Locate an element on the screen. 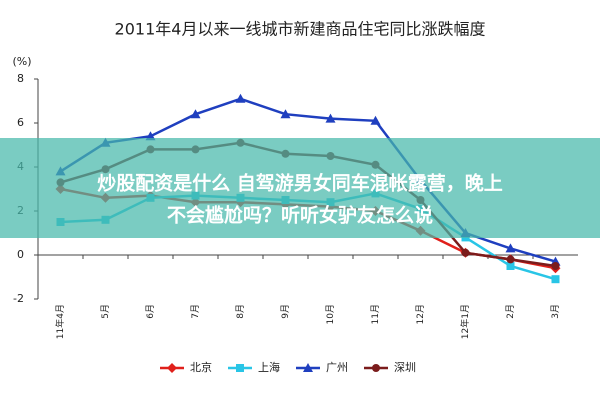 This screenshot has height=400, width=600. x-tick-label: 6月 is located at coordinates (150, 311).